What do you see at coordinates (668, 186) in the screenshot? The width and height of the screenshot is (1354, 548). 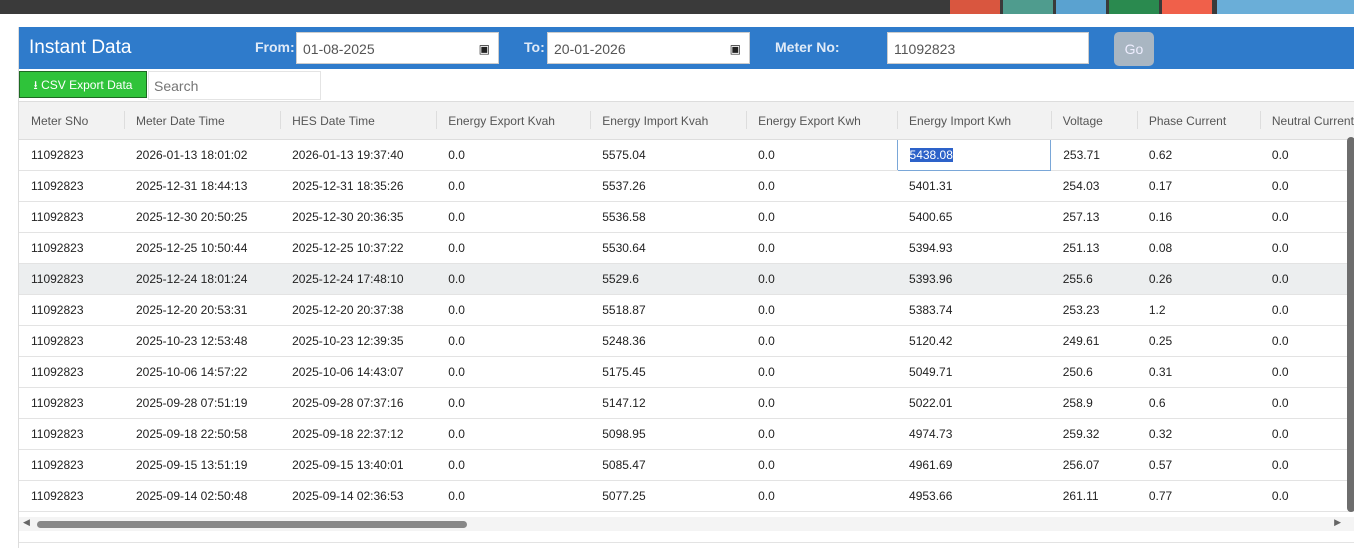 I see `table-cell: 5537.26` at bounding box center [668, 186].